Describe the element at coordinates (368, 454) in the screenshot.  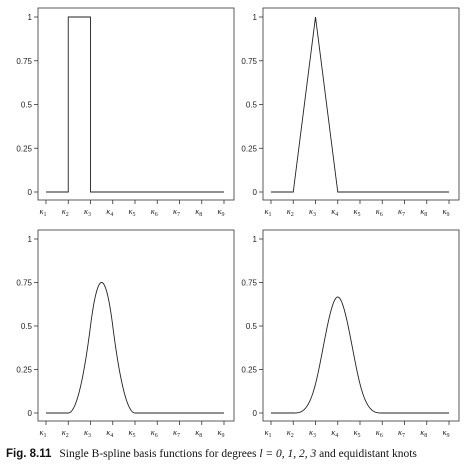
I see `caption-suffix: and equidistant knots` at that location.